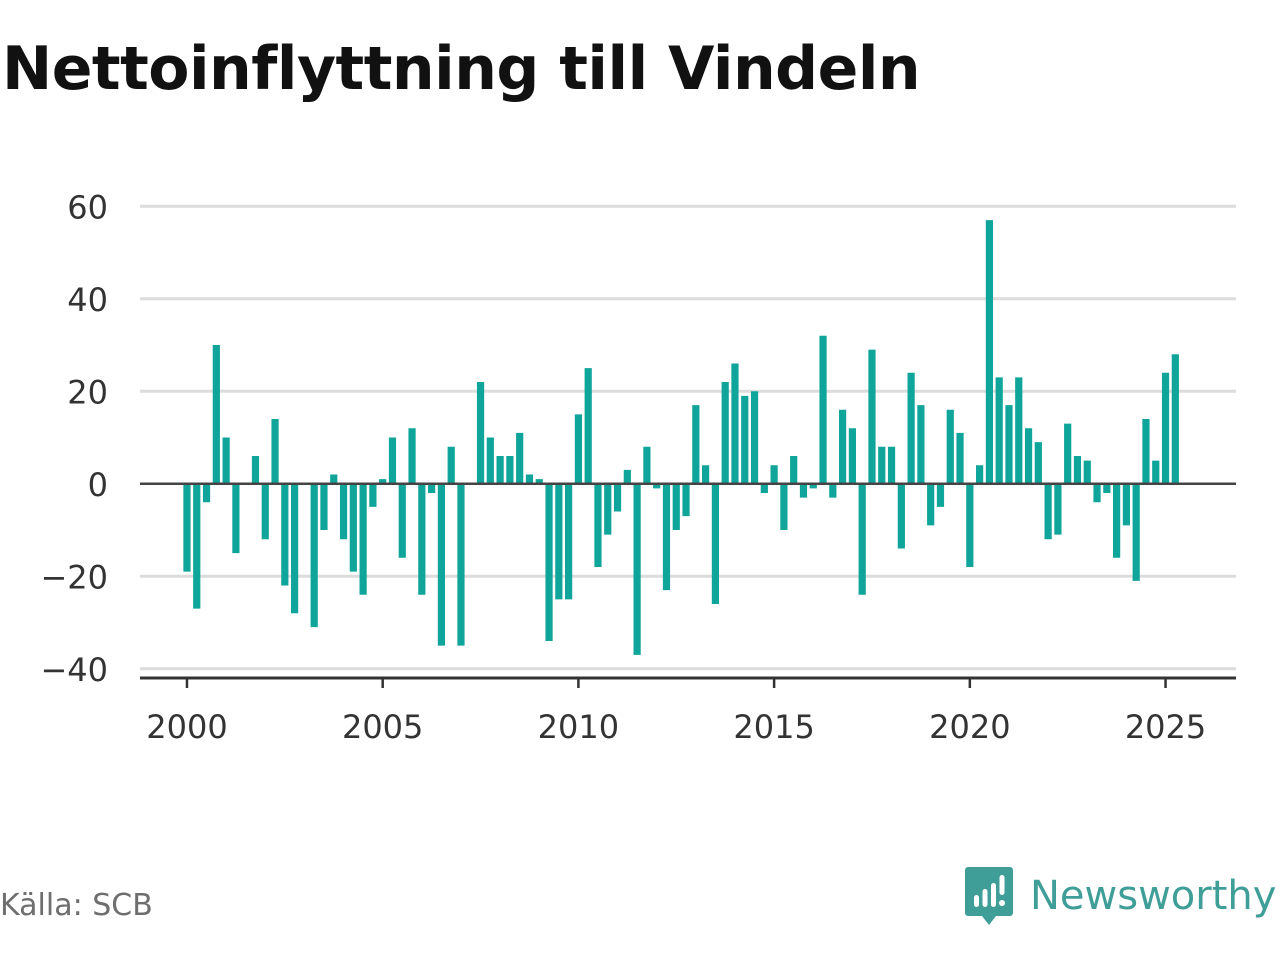 The width and height of the screenshot is (1280, 960). I want to click on x-tick-label: 2025, so click(1165, 727).